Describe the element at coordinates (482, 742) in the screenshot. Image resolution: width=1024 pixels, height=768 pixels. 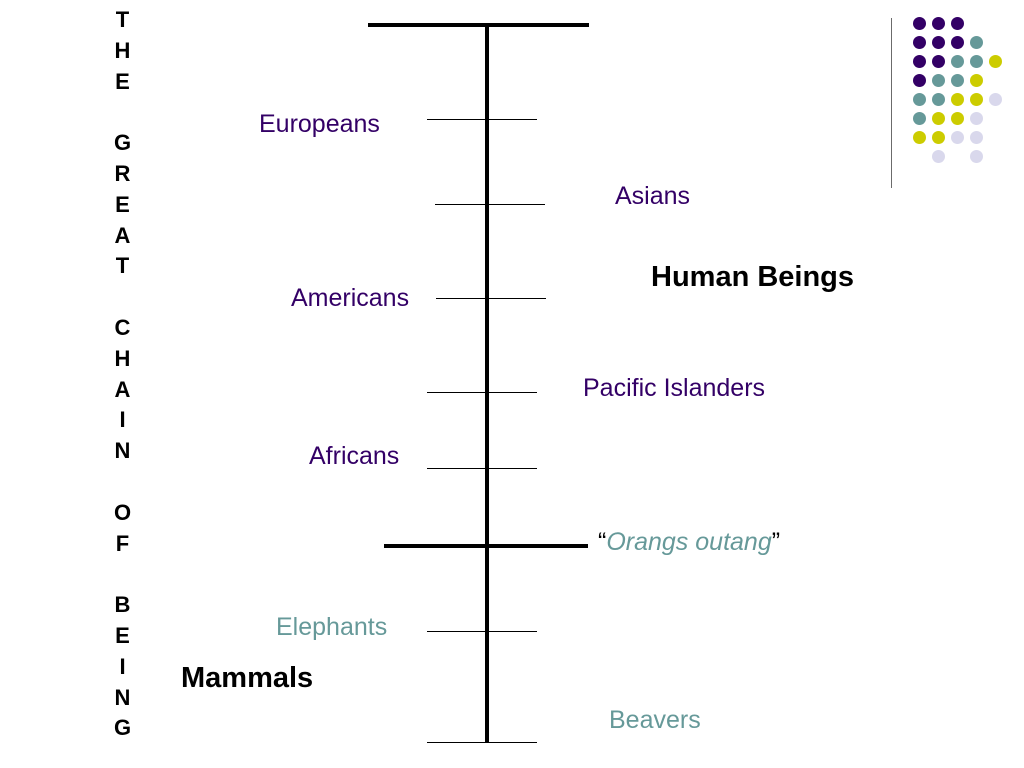
I see `rung-line-beavers` at that location.